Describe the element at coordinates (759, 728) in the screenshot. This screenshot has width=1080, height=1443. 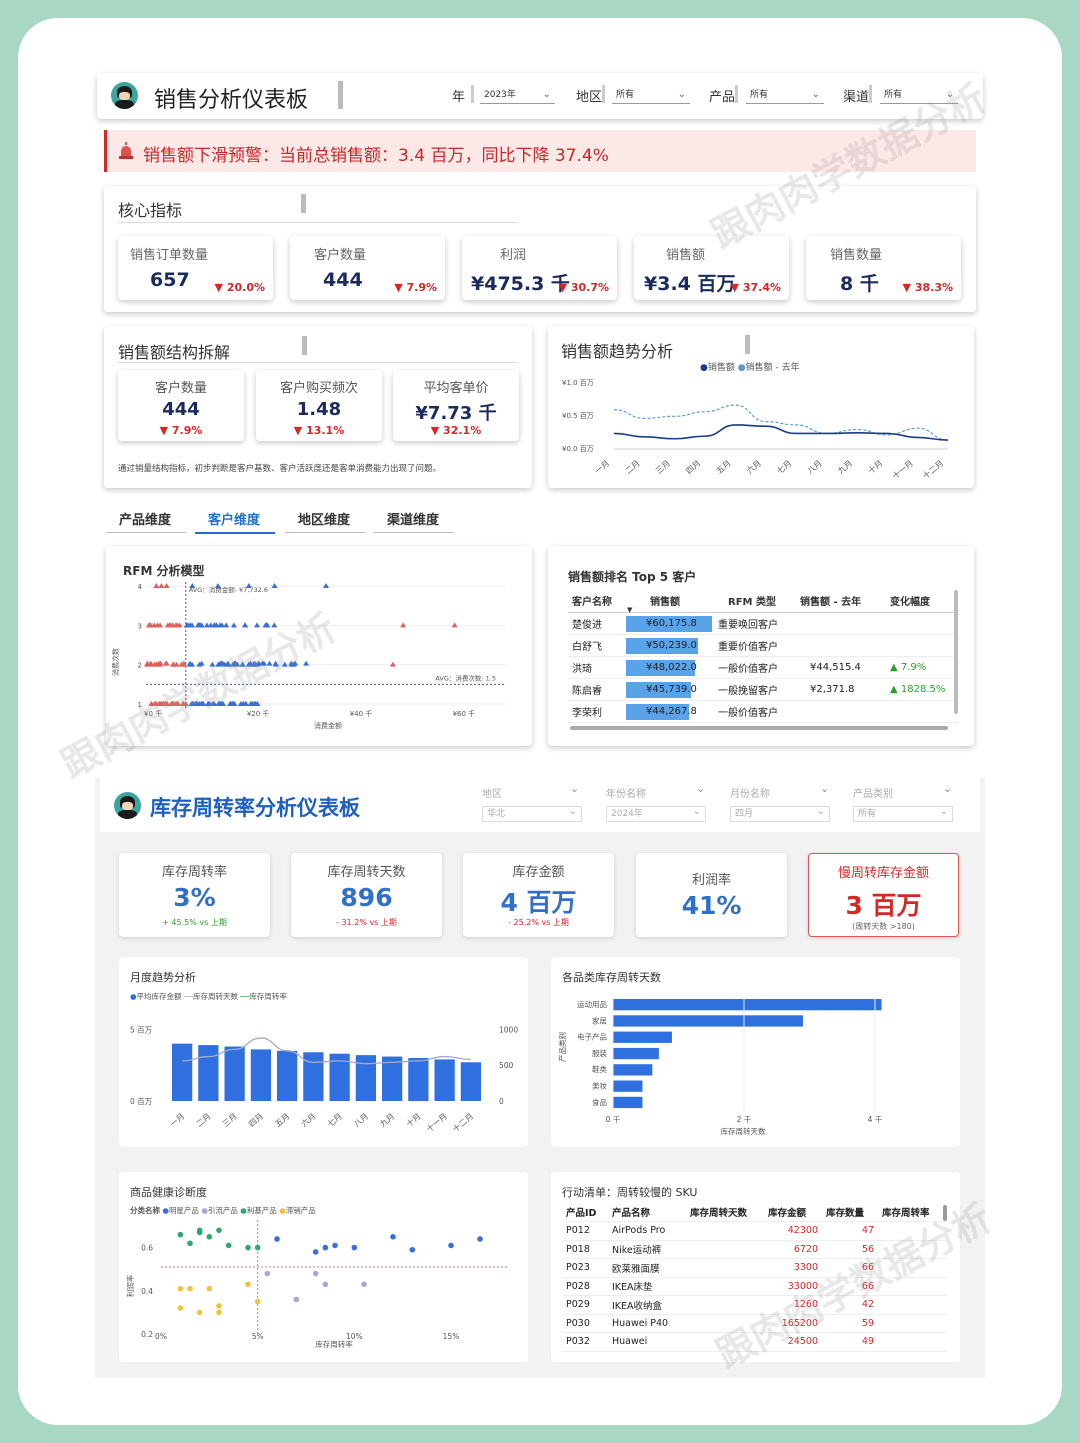
I see `table-scrollbar-h` at that location.